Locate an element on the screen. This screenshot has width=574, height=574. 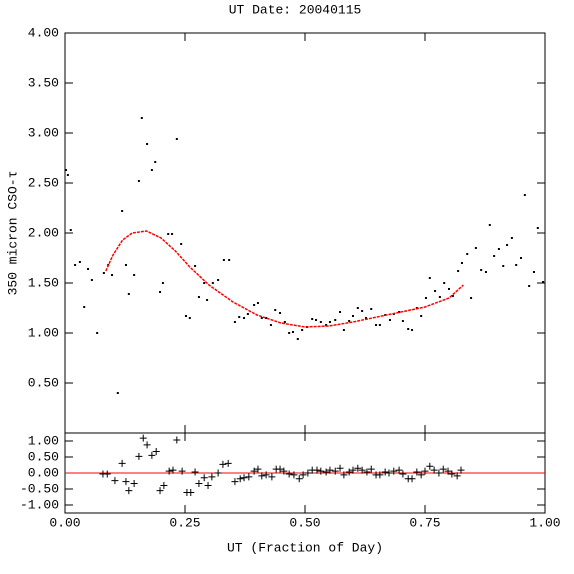
y-tick-label: -0.50 is located at coordinates (39, 488).